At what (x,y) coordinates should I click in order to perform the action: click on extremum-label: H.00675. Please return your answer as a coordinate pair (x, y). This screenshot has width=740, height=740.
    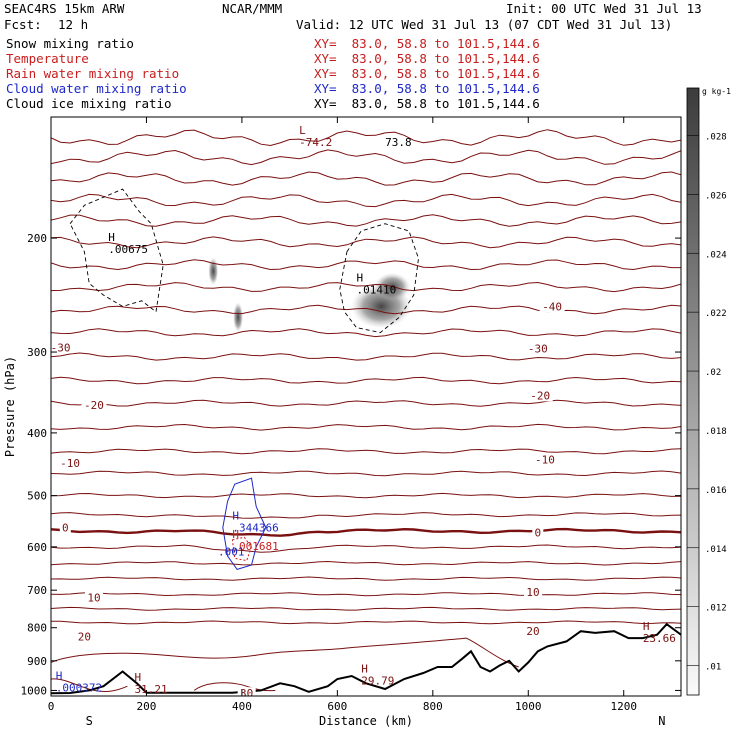
    Looking at the image, I should click on (128, 243).